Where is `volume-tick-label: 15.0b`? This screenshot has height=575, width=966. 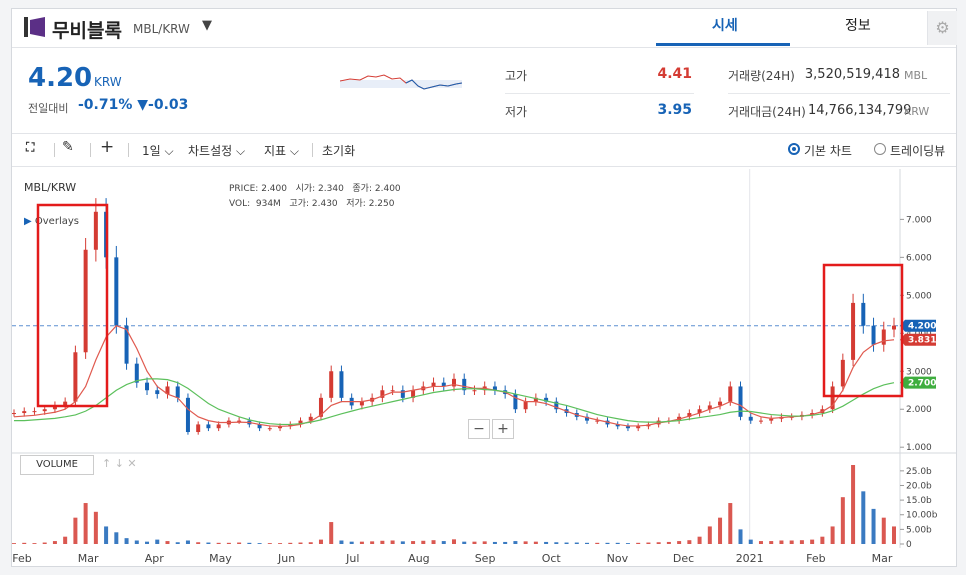
volume-tick-label: 15.0b is located at coordinates (919, 501).